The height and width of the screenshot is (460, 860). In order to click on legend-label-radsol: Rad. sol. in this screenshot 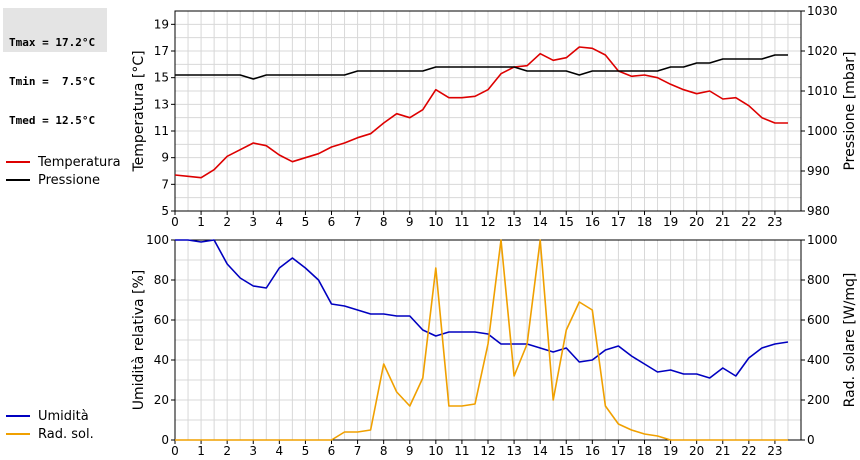, I will do `click(66, 434)`.